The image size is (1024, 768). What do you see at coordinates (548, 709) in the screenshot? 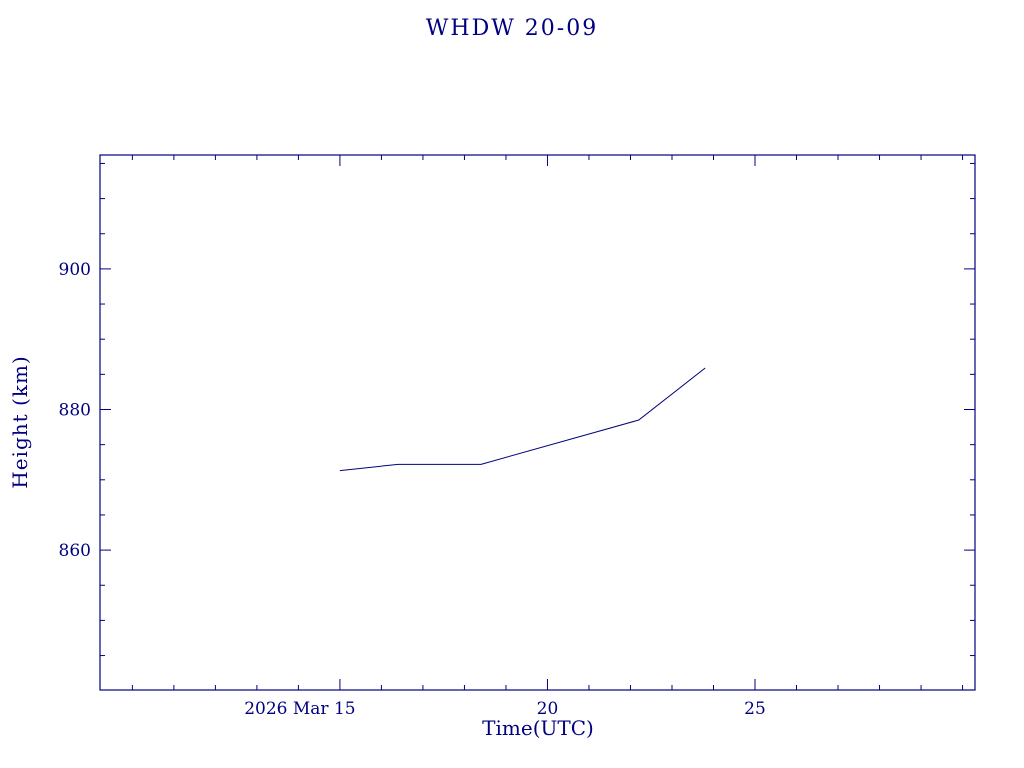
I see `x-tick-label: 20` at bounding box center [548, 709].